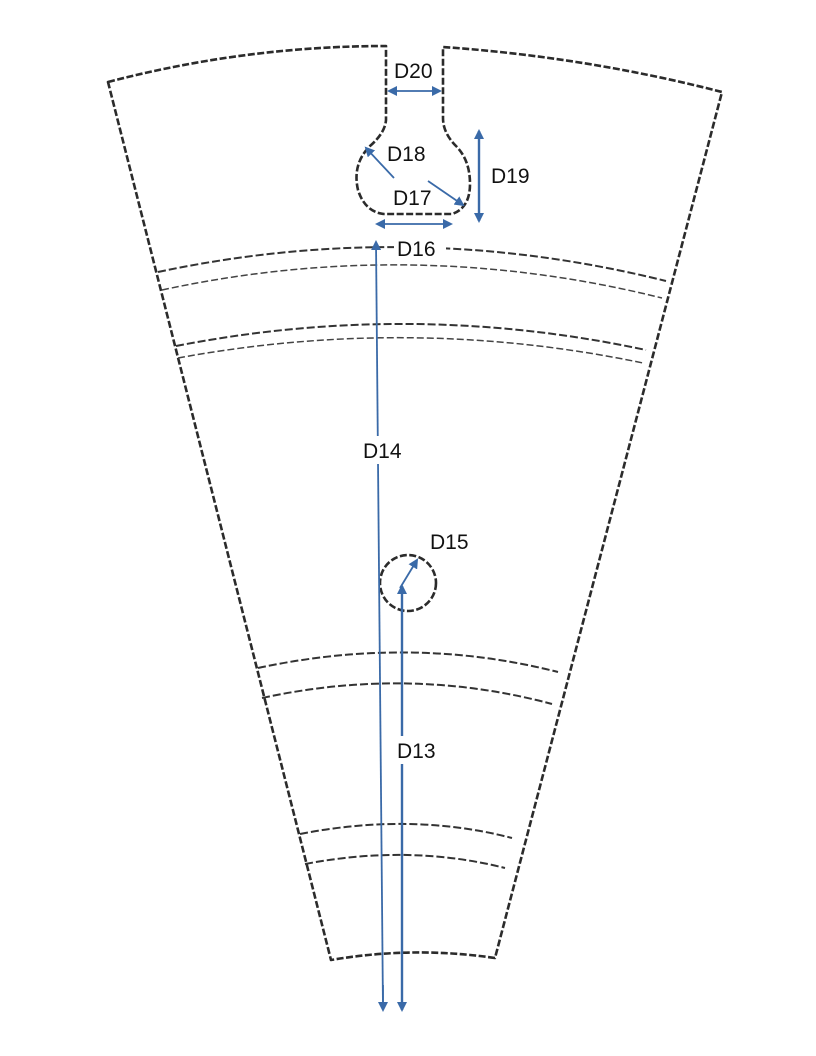  What do you see at coordinates (412, 198) in the screenshot?
I see `d17-label: D17` at bounding box center [412, 198].